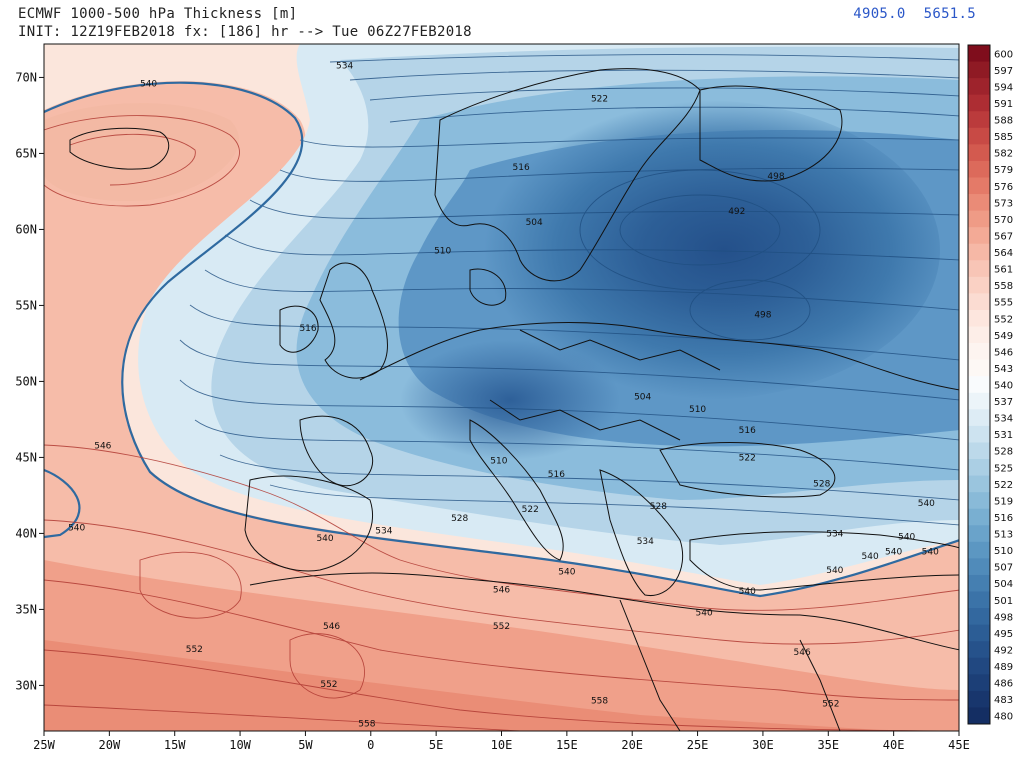 This screenshot has width=1024, height=768. I want to click on lon-tick-label: 15W, so click(175, 745).